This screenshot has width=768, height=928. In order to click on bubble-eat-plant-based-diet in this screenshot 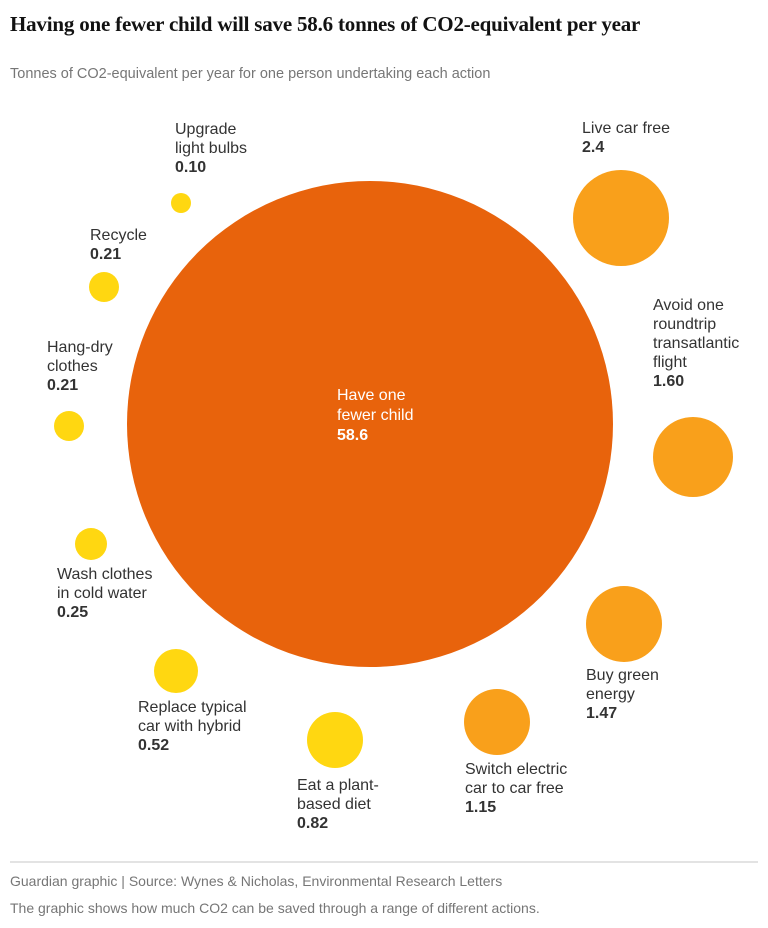, I will do `click(335, 740)`.